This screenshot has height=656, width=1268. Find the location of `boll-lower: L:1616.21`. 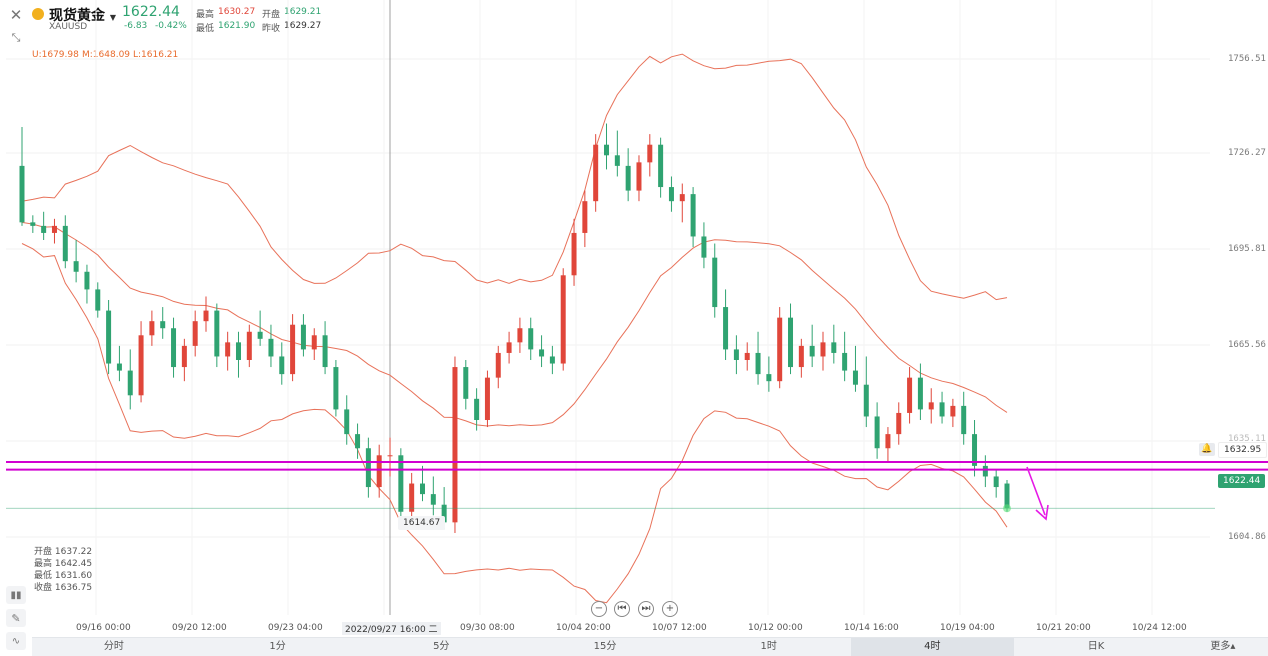

boll-lower: L:1616.21 is located at coordinates (156, 55).